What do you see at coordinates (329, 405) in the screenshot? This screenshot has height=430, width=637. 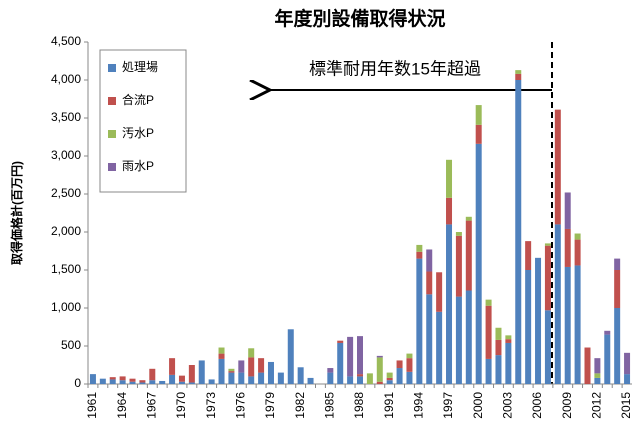 I see `x-tick-label: 1985` at bounding box center [329, 405].